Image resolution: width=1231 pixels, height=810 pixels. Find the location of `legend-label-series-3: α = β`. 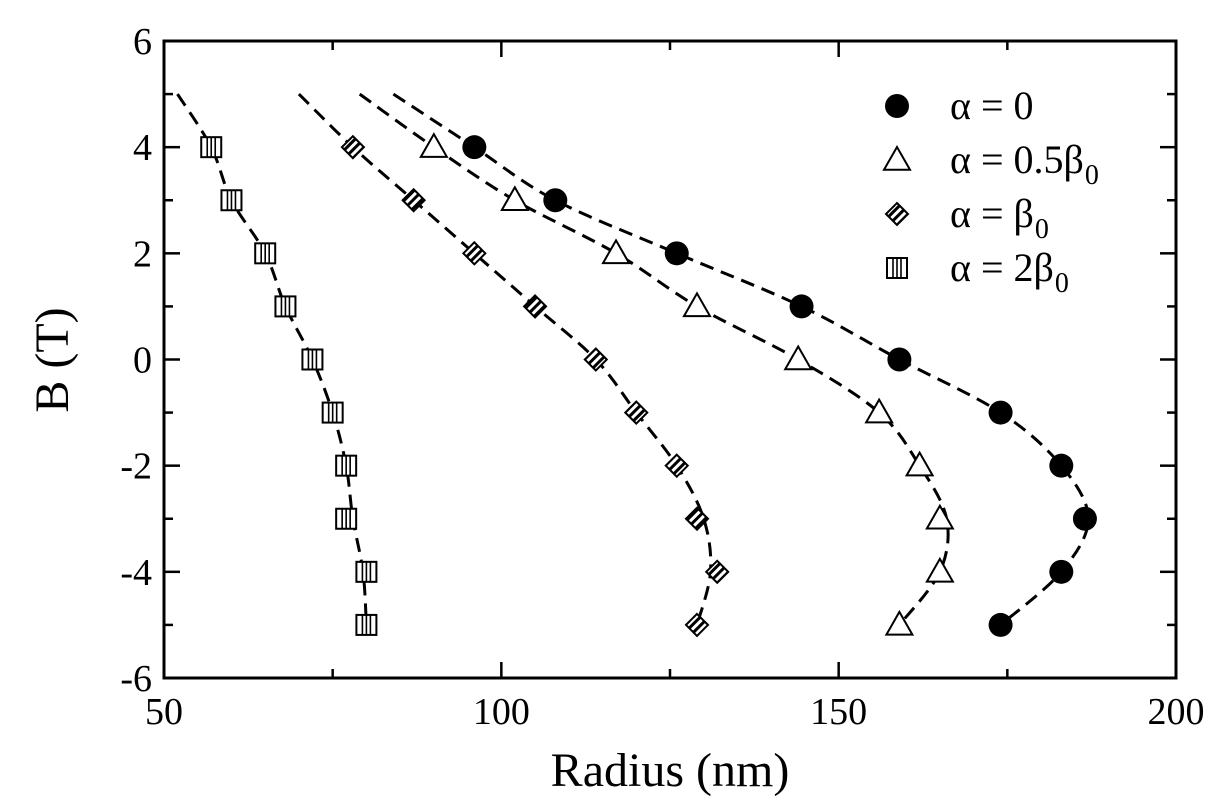

legend-label-series-3: α = β is located at coordinates (992, 213).